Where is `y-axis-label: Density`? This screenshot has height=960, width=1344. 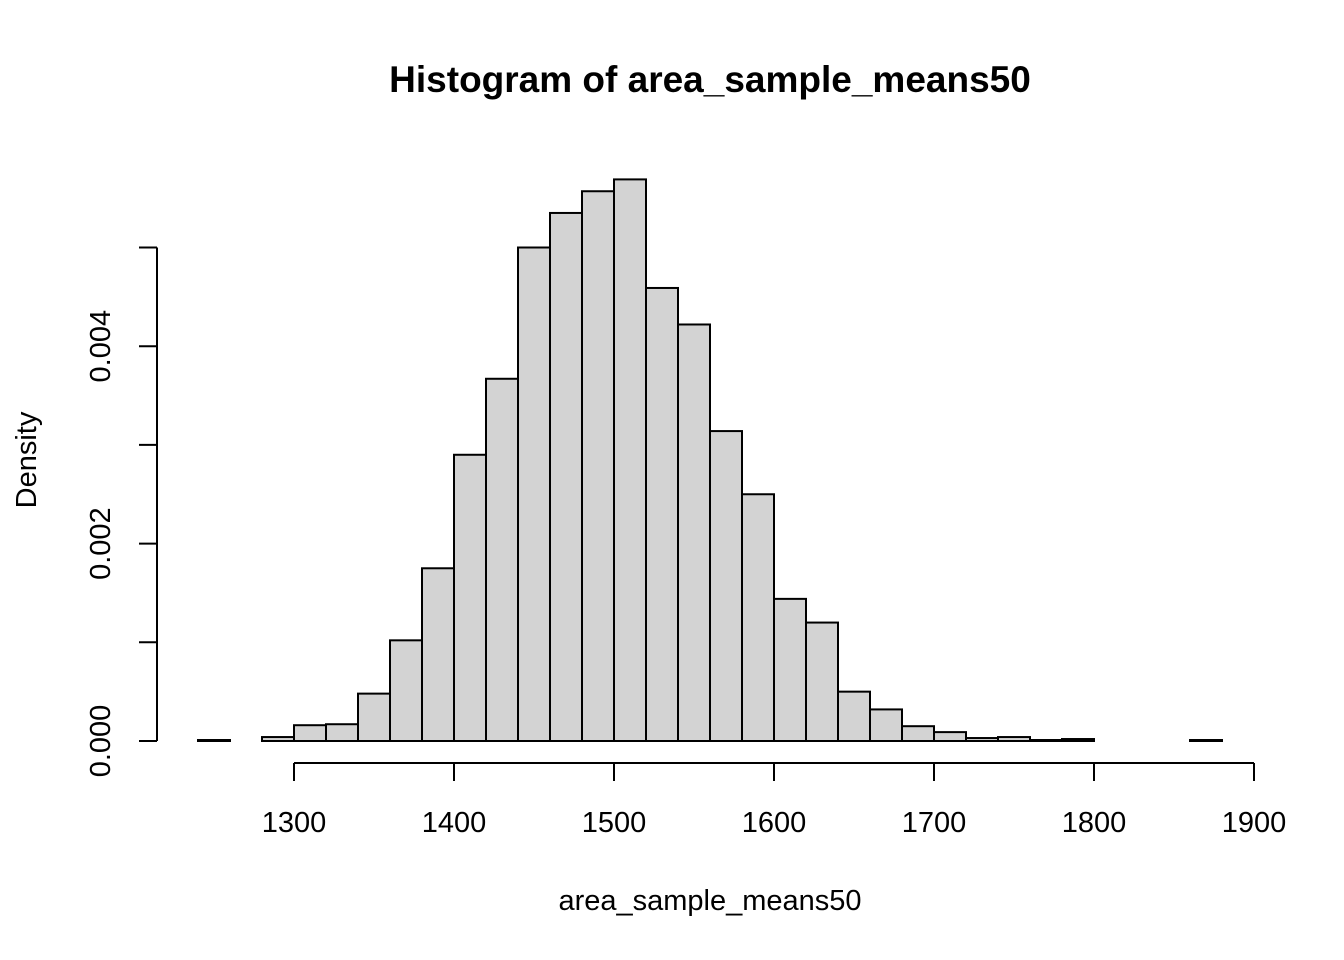 y-axis-label: Density is located at coordinates (27, 459).